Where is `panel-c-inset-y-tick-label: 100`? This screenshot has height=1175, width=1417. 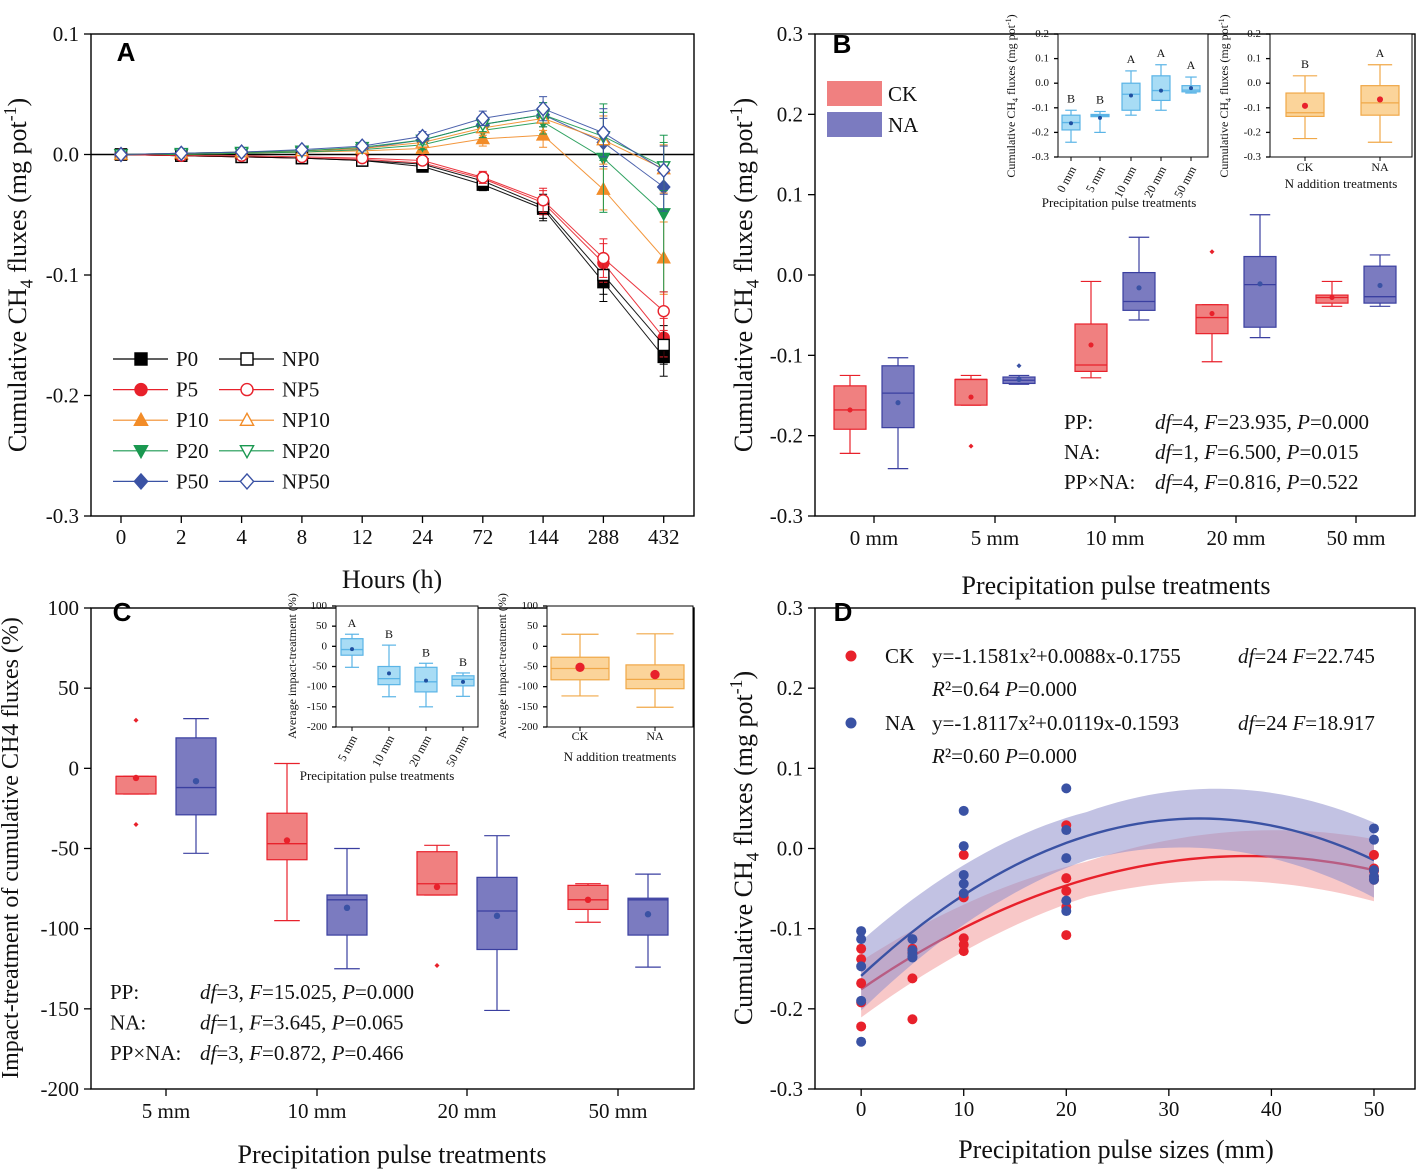 panel-c-inset-y-tick-label: 100 is located at coordinates (319, 606).